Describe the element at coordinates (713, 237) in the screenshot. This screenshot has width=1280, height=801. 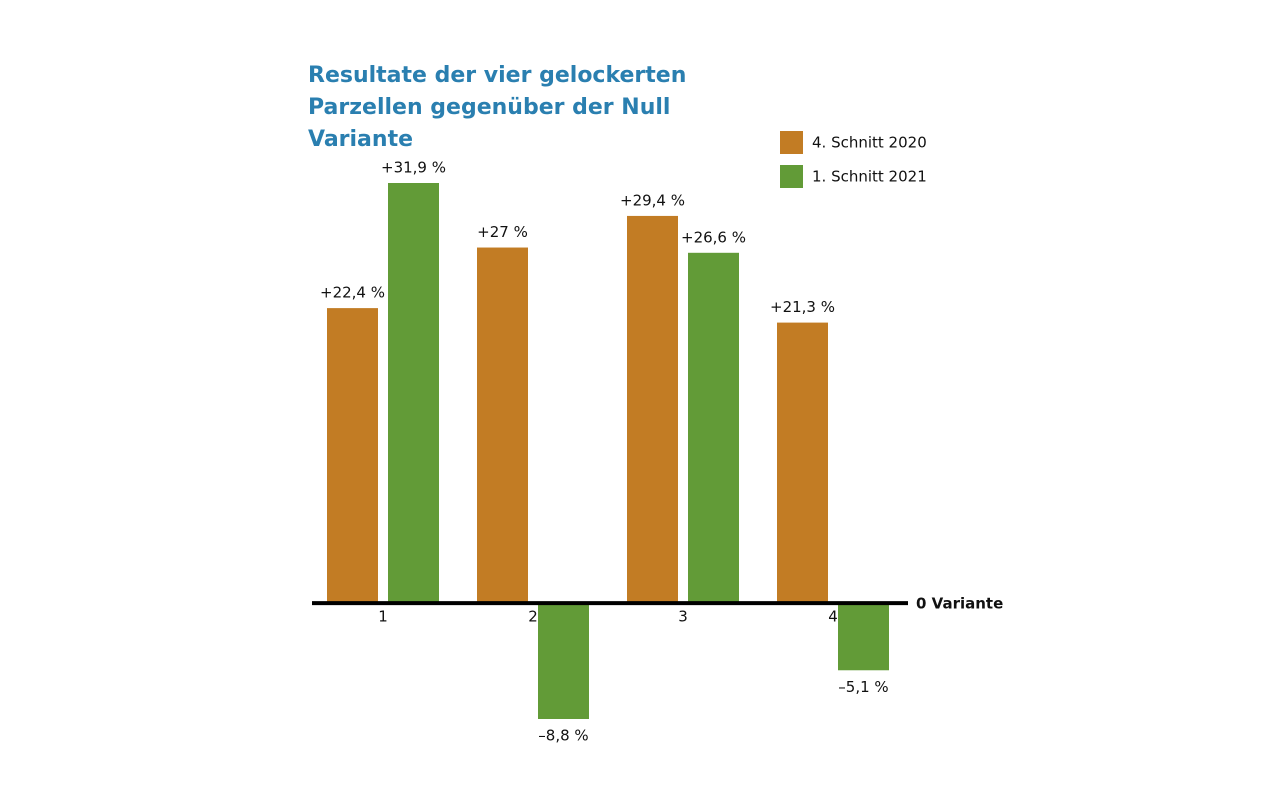
I see `value-label: +26,6 %` at that location.